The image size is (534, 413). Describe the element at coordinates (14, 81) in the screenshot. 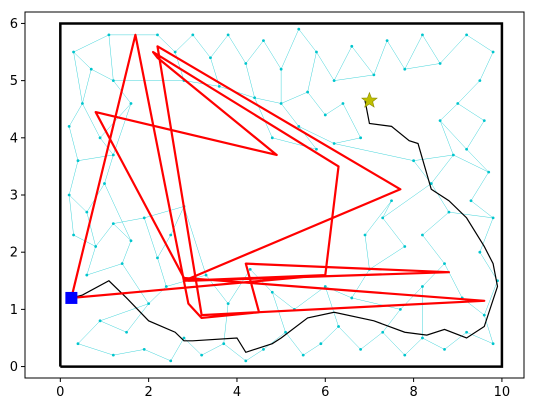

I see `y-tick-label: 5` at that location.